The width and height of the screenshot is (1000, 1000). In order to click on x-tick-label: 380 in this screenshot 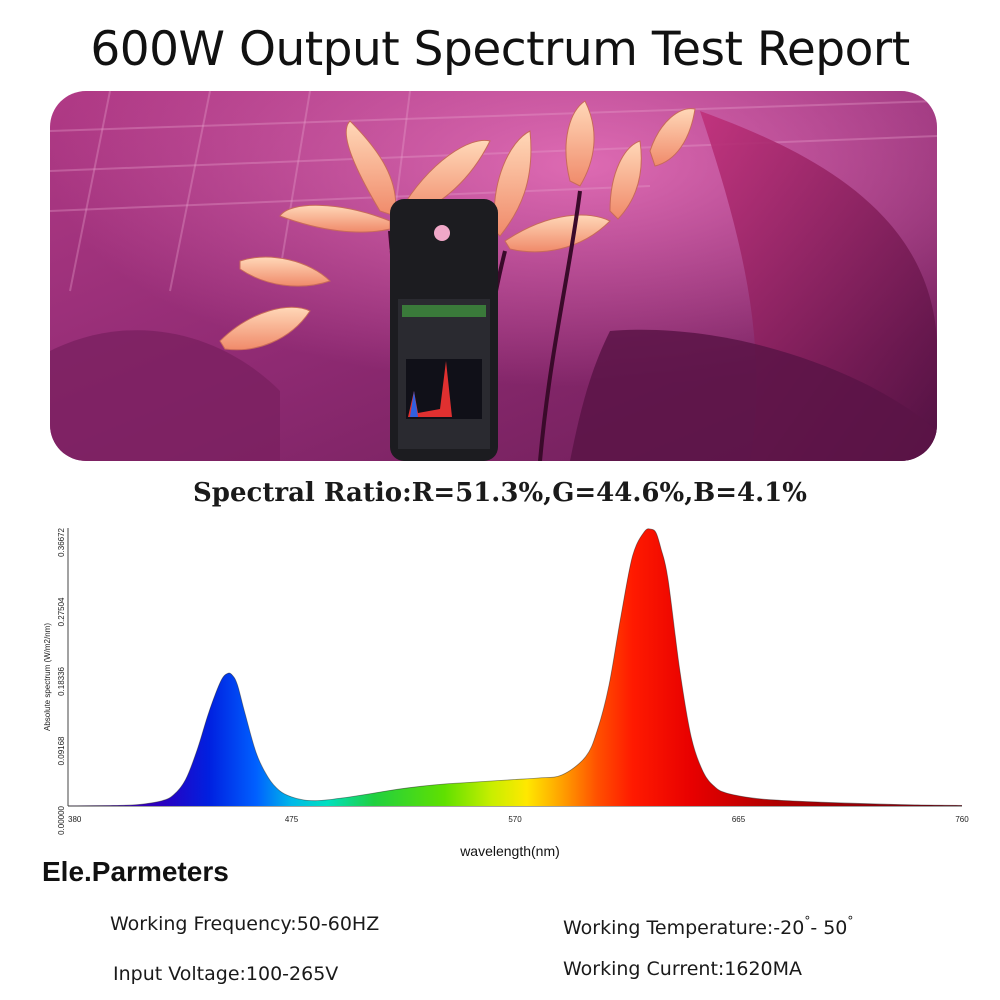, I will do `click(75, 819)`.